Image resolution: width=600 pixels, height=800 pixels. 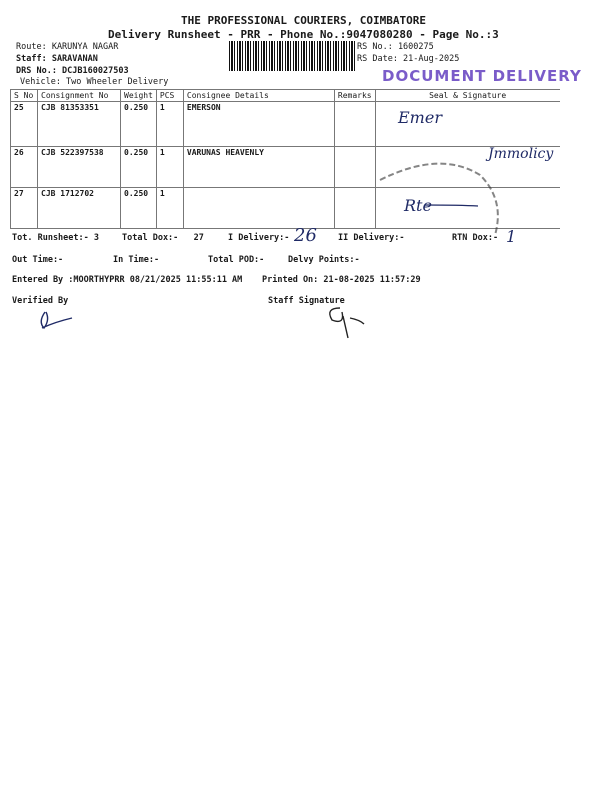 I want to click on consignment-no: CJB 81353351, so click(x=79, y=124).